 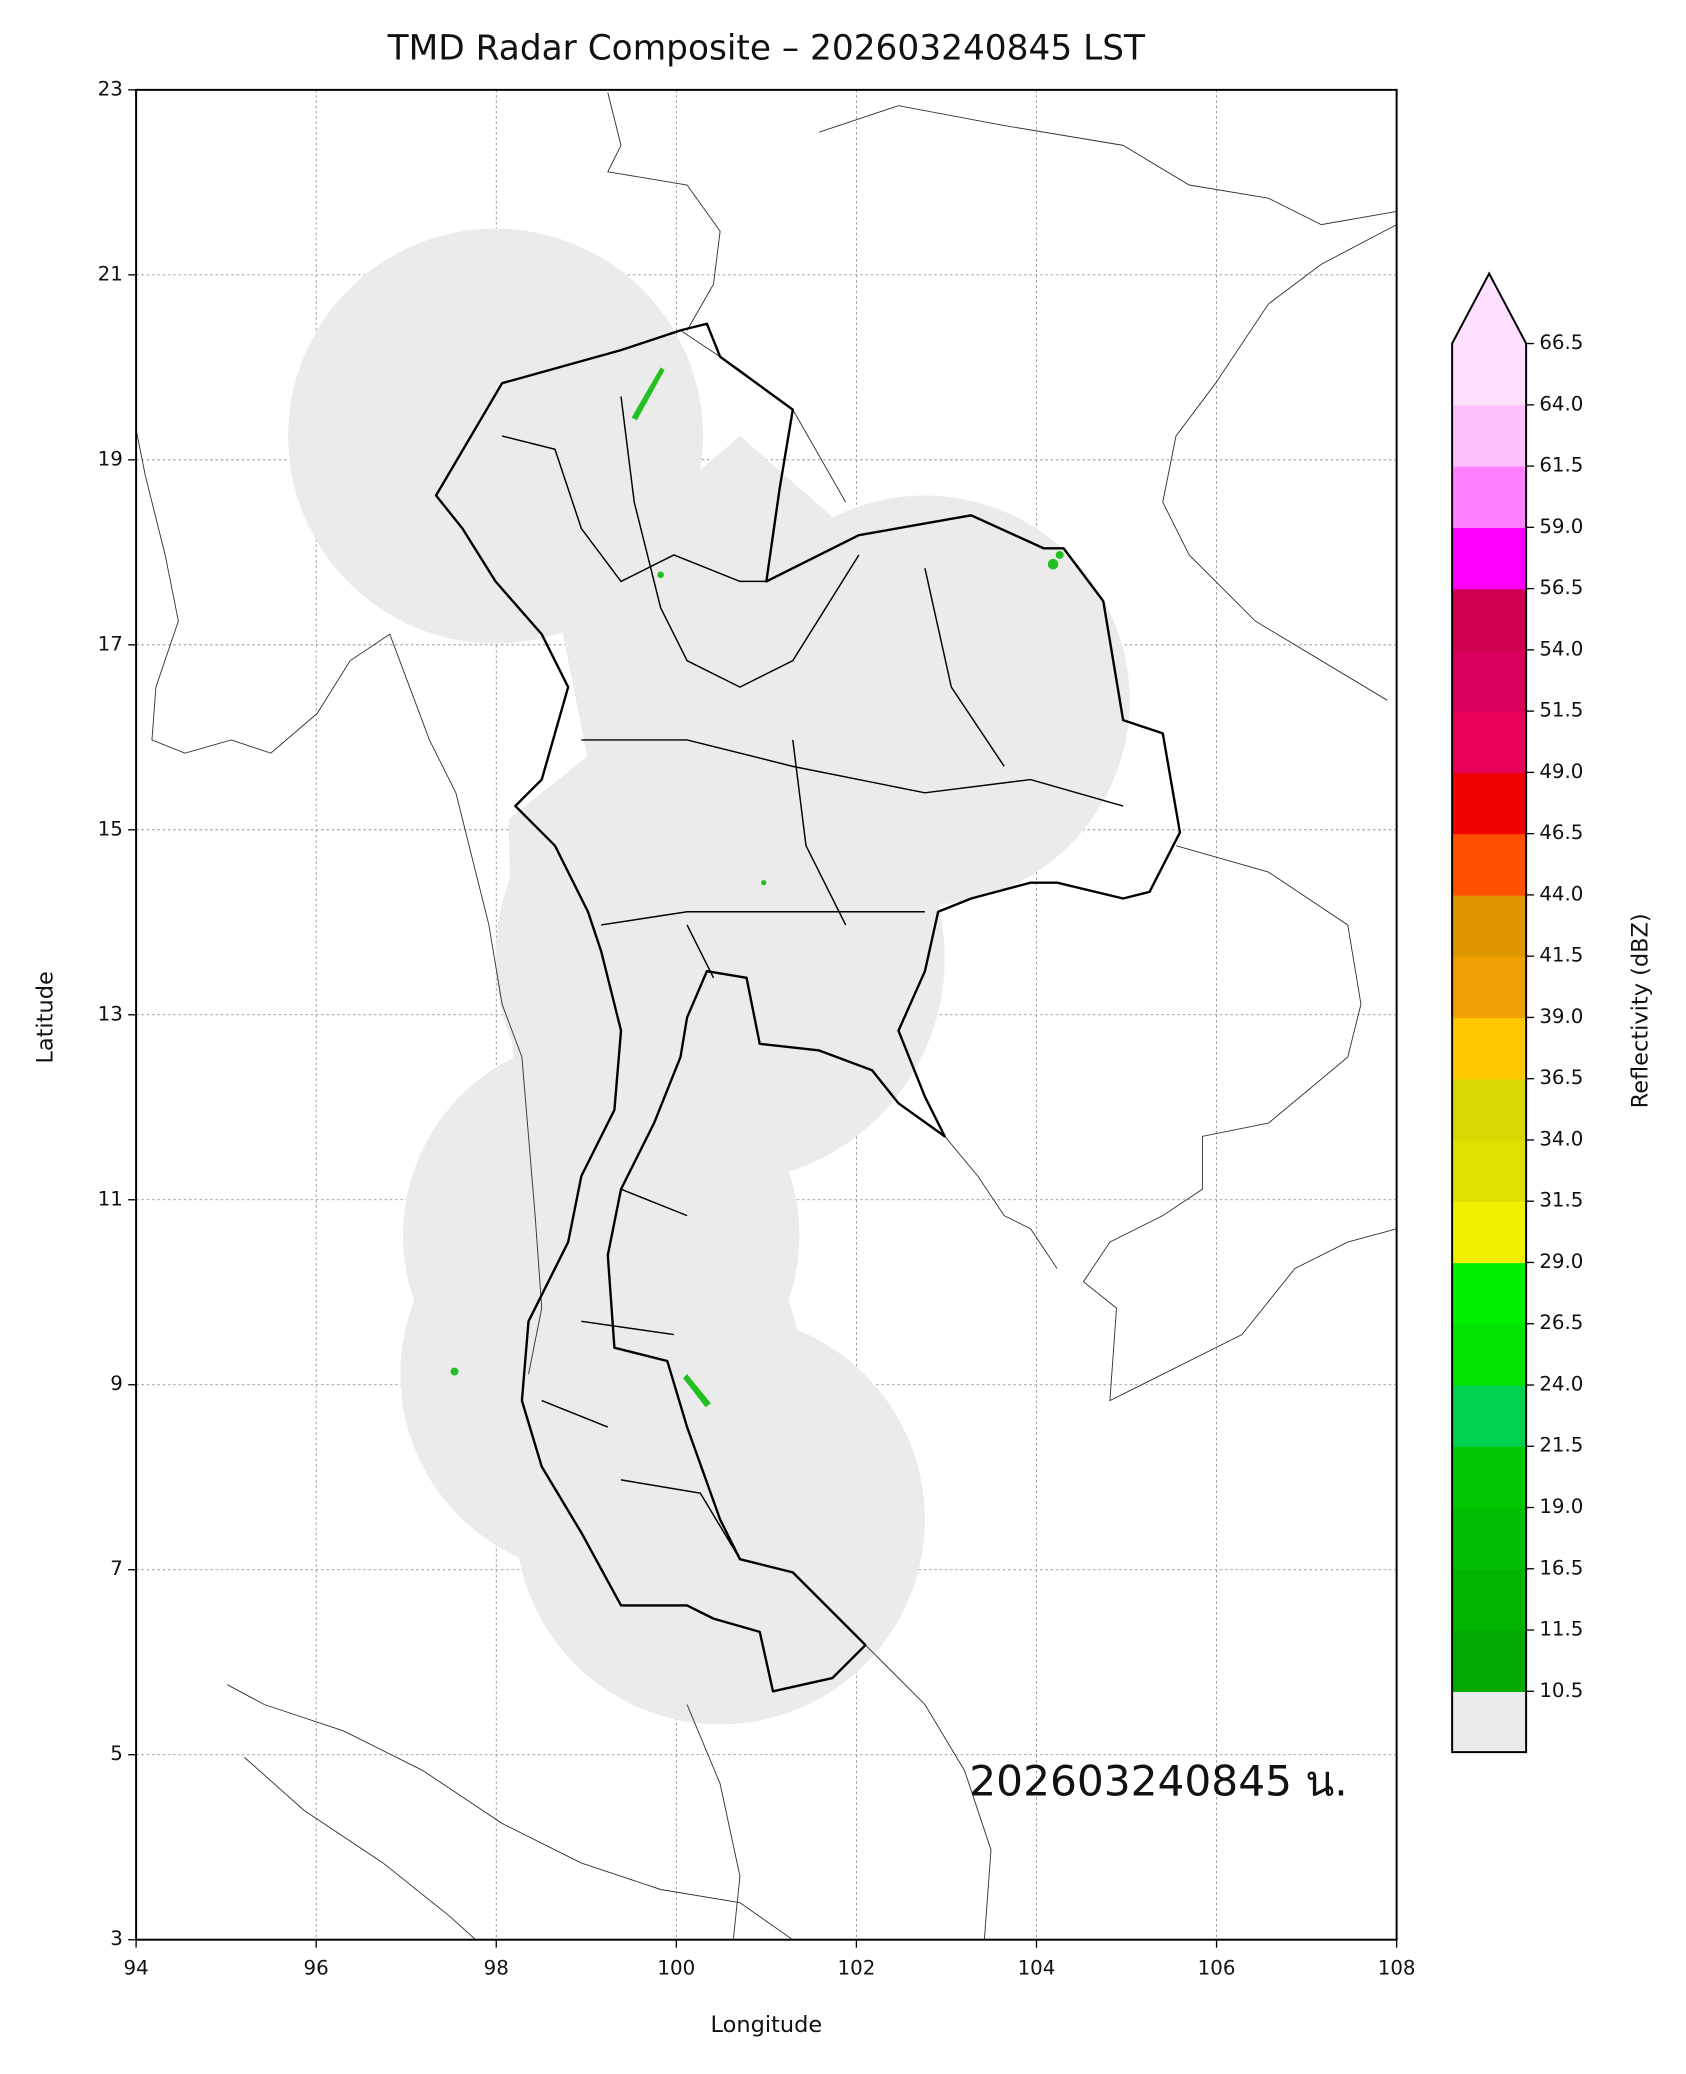 I want to click on colorbar-tick-label: 54.0, so click(x=1561, y=648).